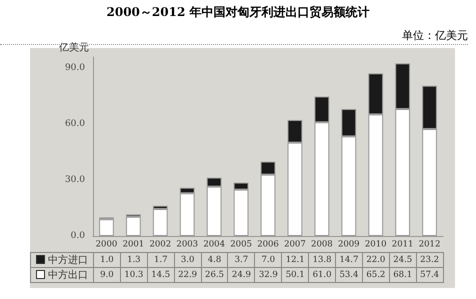  Describe the element at coordinates (241, 260) in the screenshot. I see `data-label: 3.7` at that location.